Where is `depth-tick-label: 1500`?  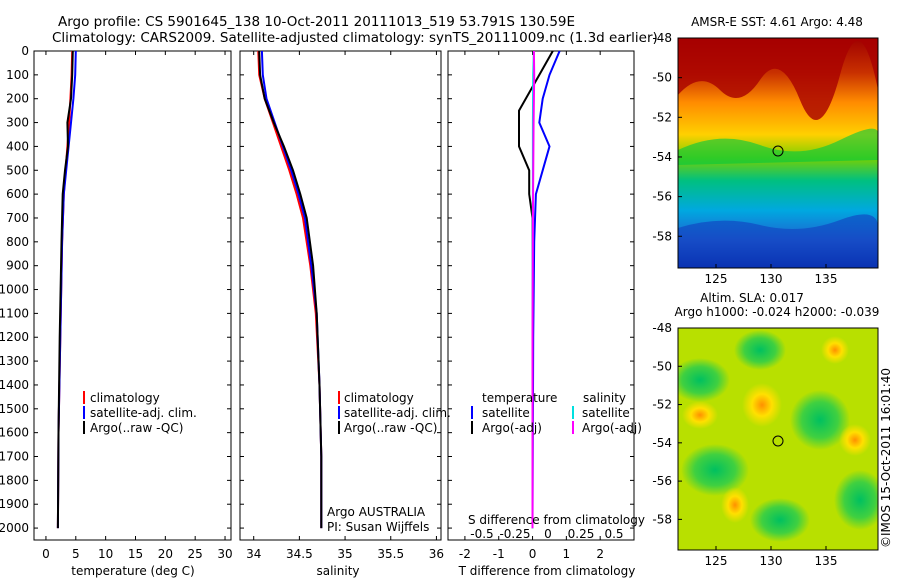 depth-tick-label: 1500 is located at coordinates (14, 409).